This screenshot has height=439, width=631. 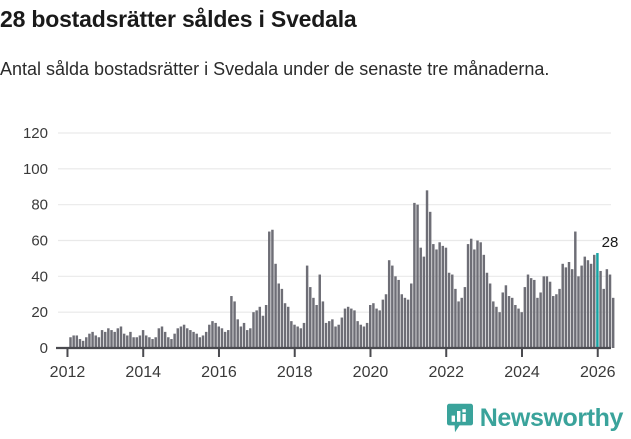 I want to click on page-title: 28 bostadsrätter såldes i Svedala, so click(x=178, y=19).